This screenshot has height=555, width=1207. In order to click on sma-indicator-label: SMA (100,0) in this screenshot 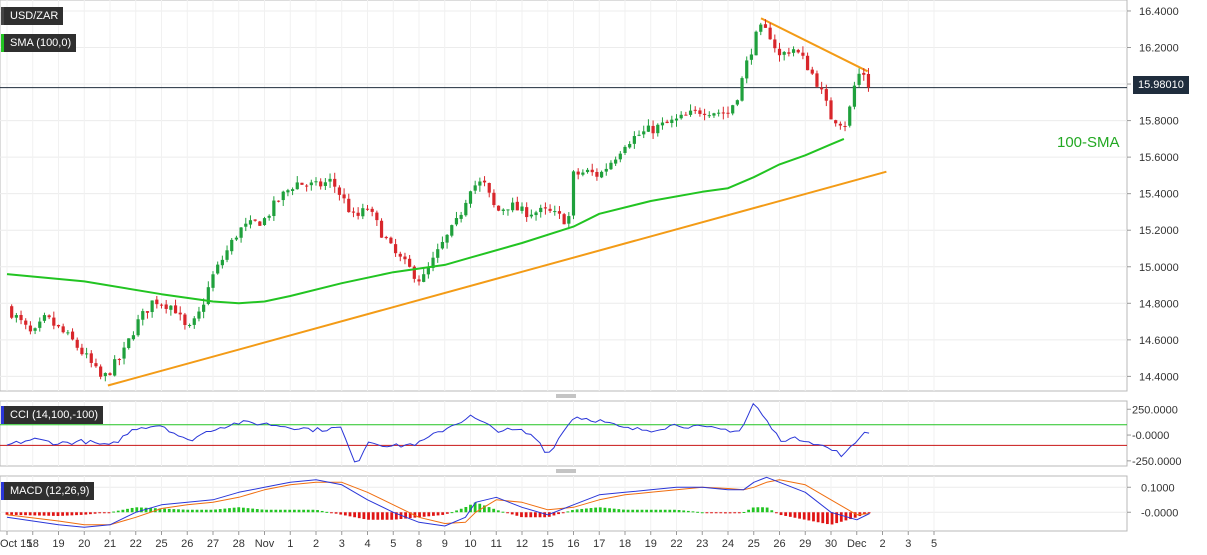, I will do `click(39, 43)`.